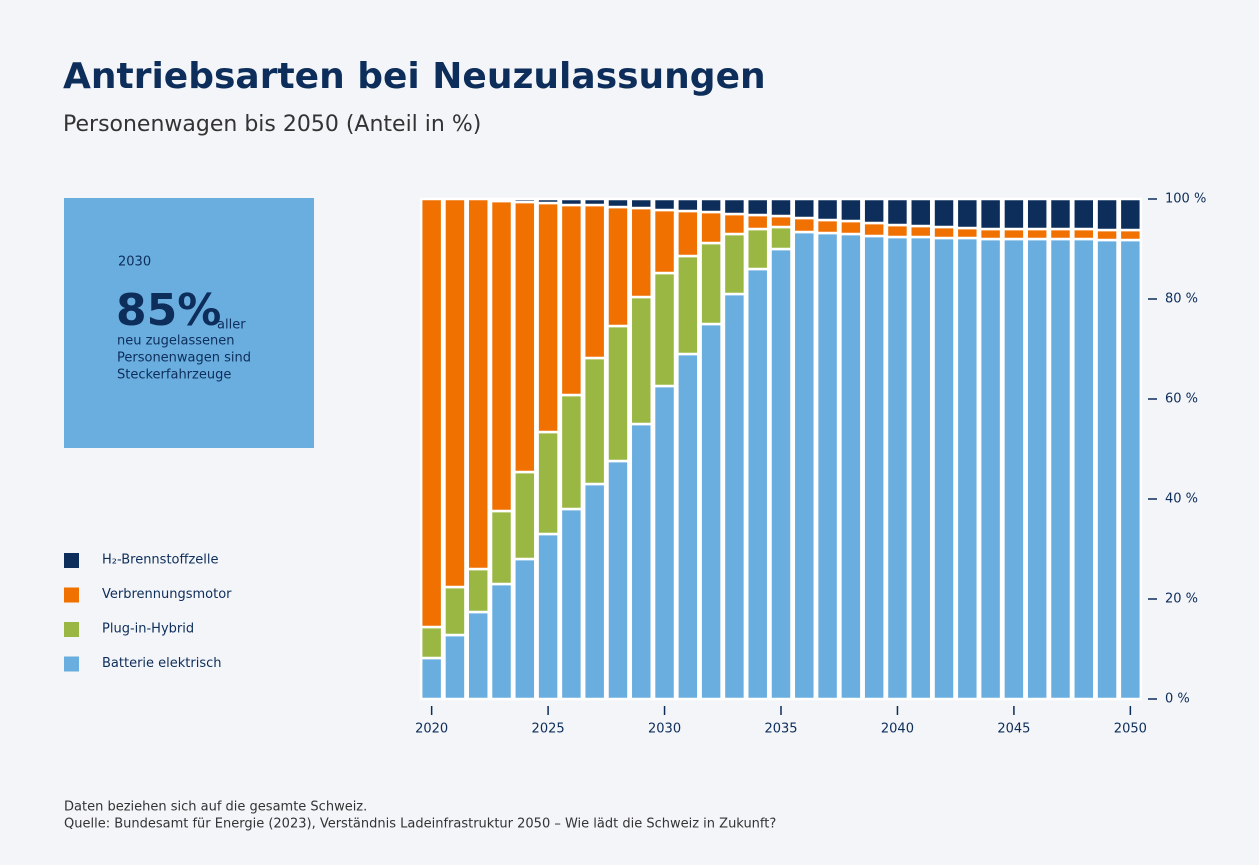  I want to click on x-tick-label: 2050, so click(1130, 729).